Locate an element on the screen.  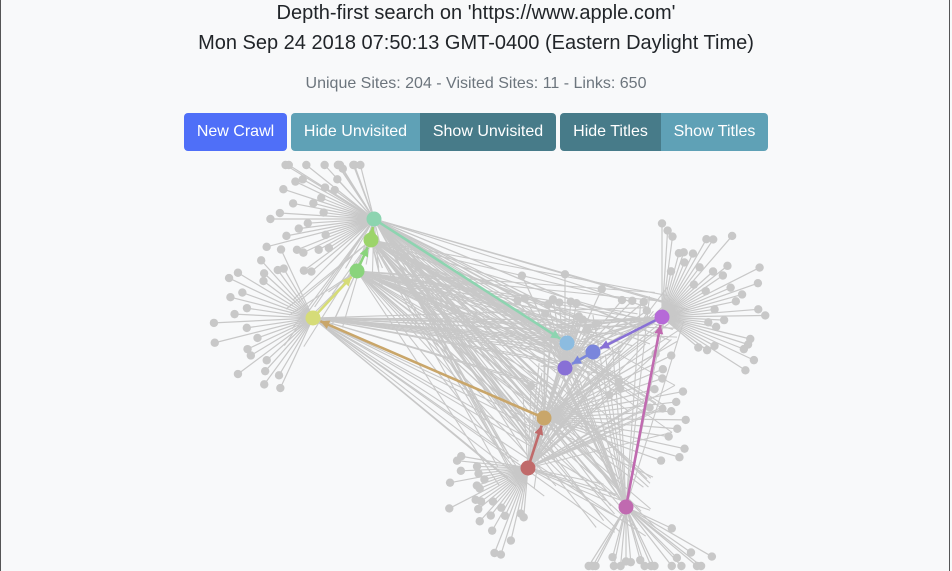
new-crawl-button: New Crawl is located at coordinates (235, 132).